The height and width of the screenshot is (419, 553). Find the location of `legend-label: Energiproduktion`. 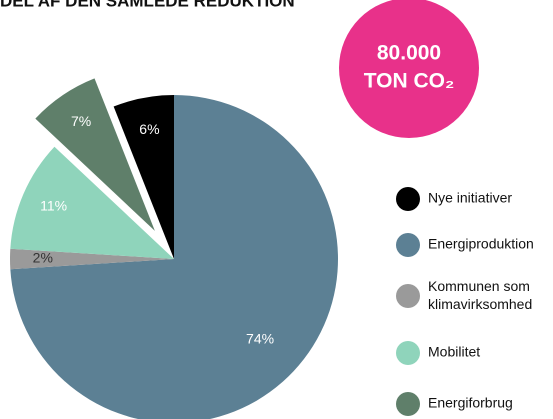

legend-label: Energiproduktion is located at coordinates (481, 244).